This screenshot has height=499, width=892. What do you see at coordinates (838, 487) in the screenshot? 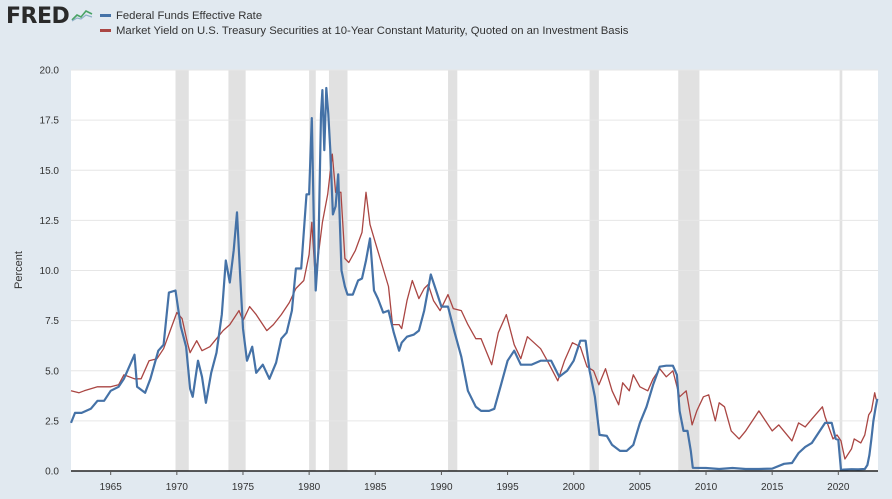
I see `x-tick-label: 2020` at bounding box center [838, 487].